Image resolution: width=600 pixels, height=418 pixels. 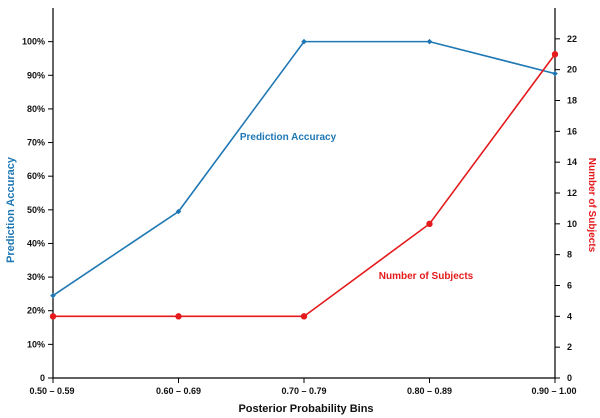 What do you see at coordinates (569, 347) in the screenshot?
I see `right-tick-label: 2` at bounding box center [569, 347].